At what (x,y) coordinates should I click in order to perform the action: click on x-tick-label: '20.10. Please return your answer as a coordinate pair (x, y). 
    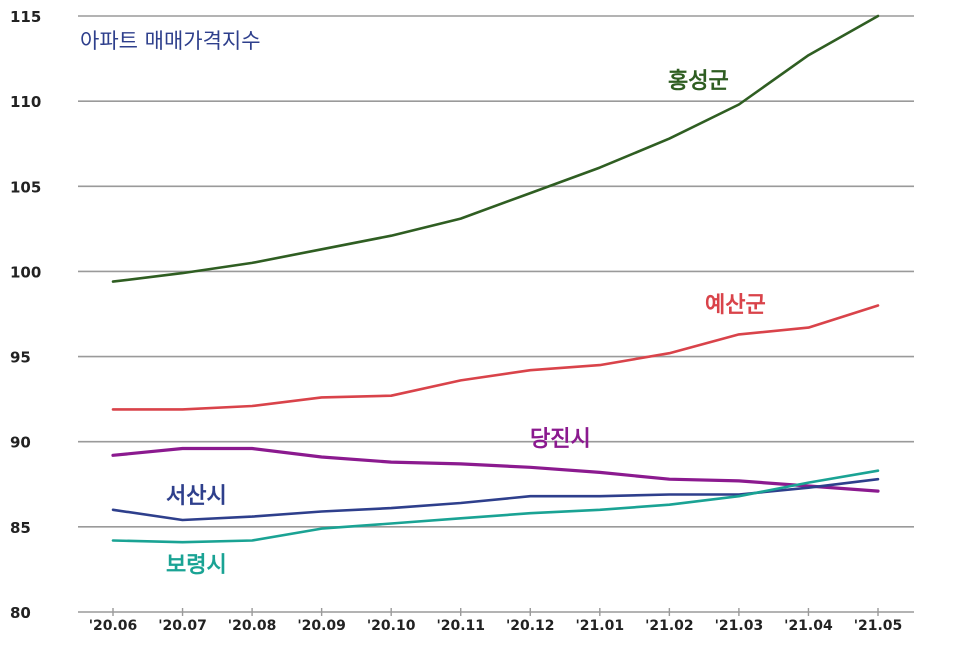
    Looking at the image, I should click on (391, 626).